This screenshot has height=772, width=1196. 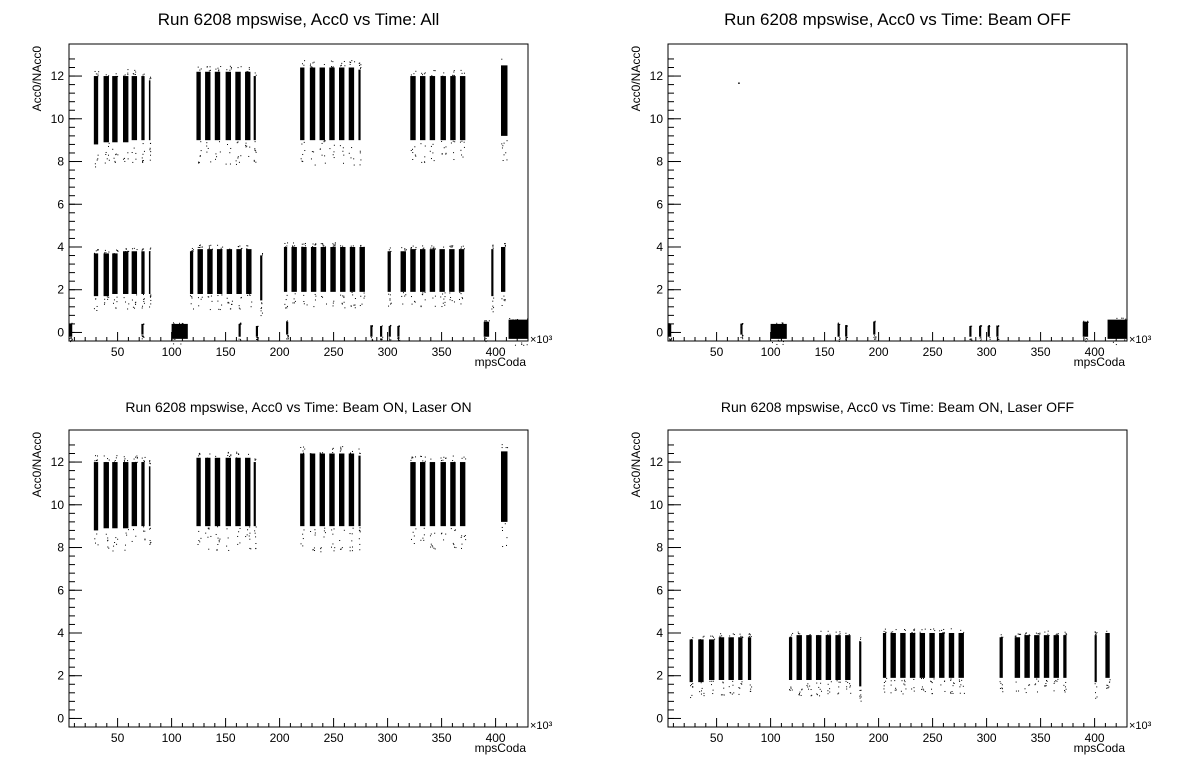 What do you see at coordinates (496, 738) in the screenshot?
I see `x-tick-label: 400` at bounding box center [496, 738].